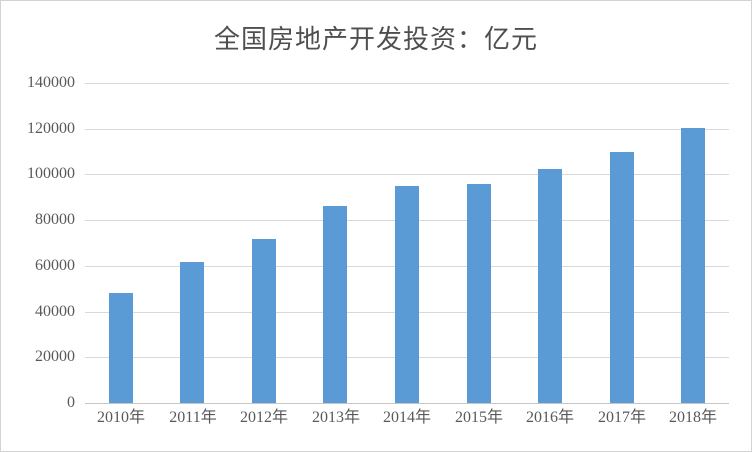 The image size is (752, 452). Describe the element at coordinates (407, 403) in the screenshot. I see `x-axis-line` at that location.